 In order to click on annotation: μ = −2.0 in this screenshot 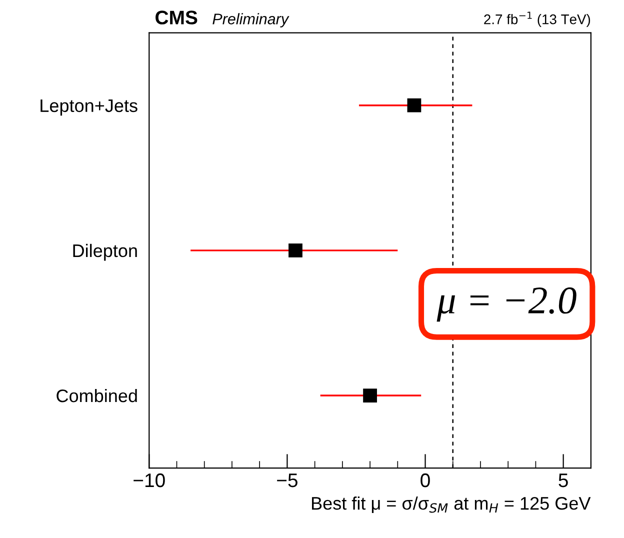, I will do `click(506, 304)`.